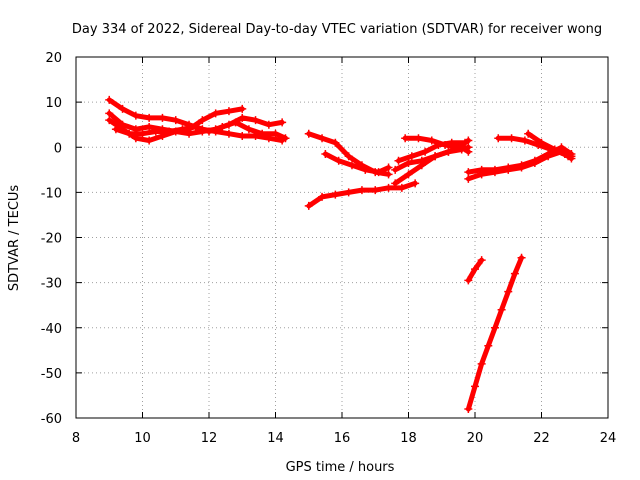 The image size is (640, 480). What do you see at coordinates (275, 438) in the screenshot?
I see `x-tick-label: 14` at bounding box center [275, 438].